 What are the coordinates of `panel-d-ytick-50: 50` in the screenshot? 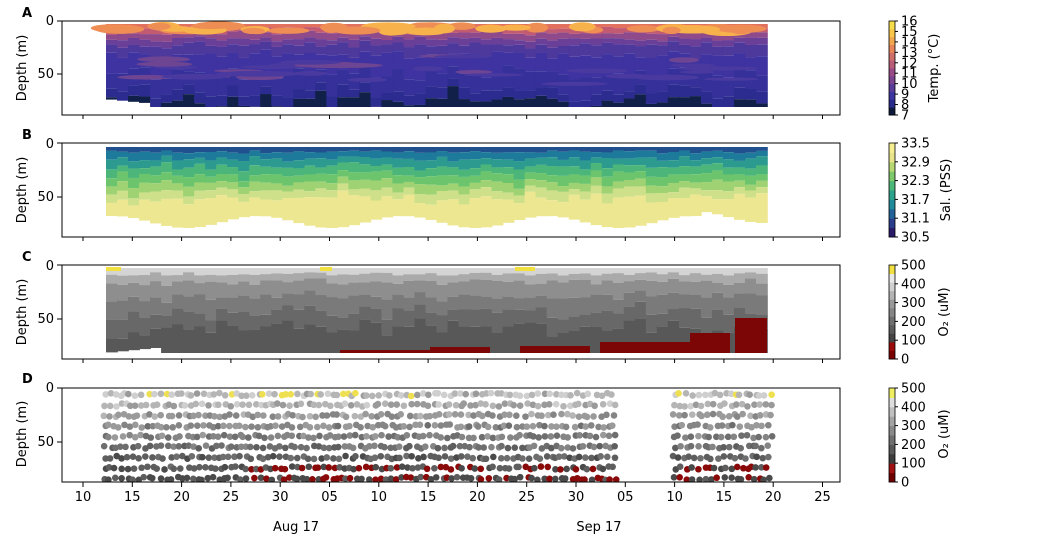 It's located at (45, 442).